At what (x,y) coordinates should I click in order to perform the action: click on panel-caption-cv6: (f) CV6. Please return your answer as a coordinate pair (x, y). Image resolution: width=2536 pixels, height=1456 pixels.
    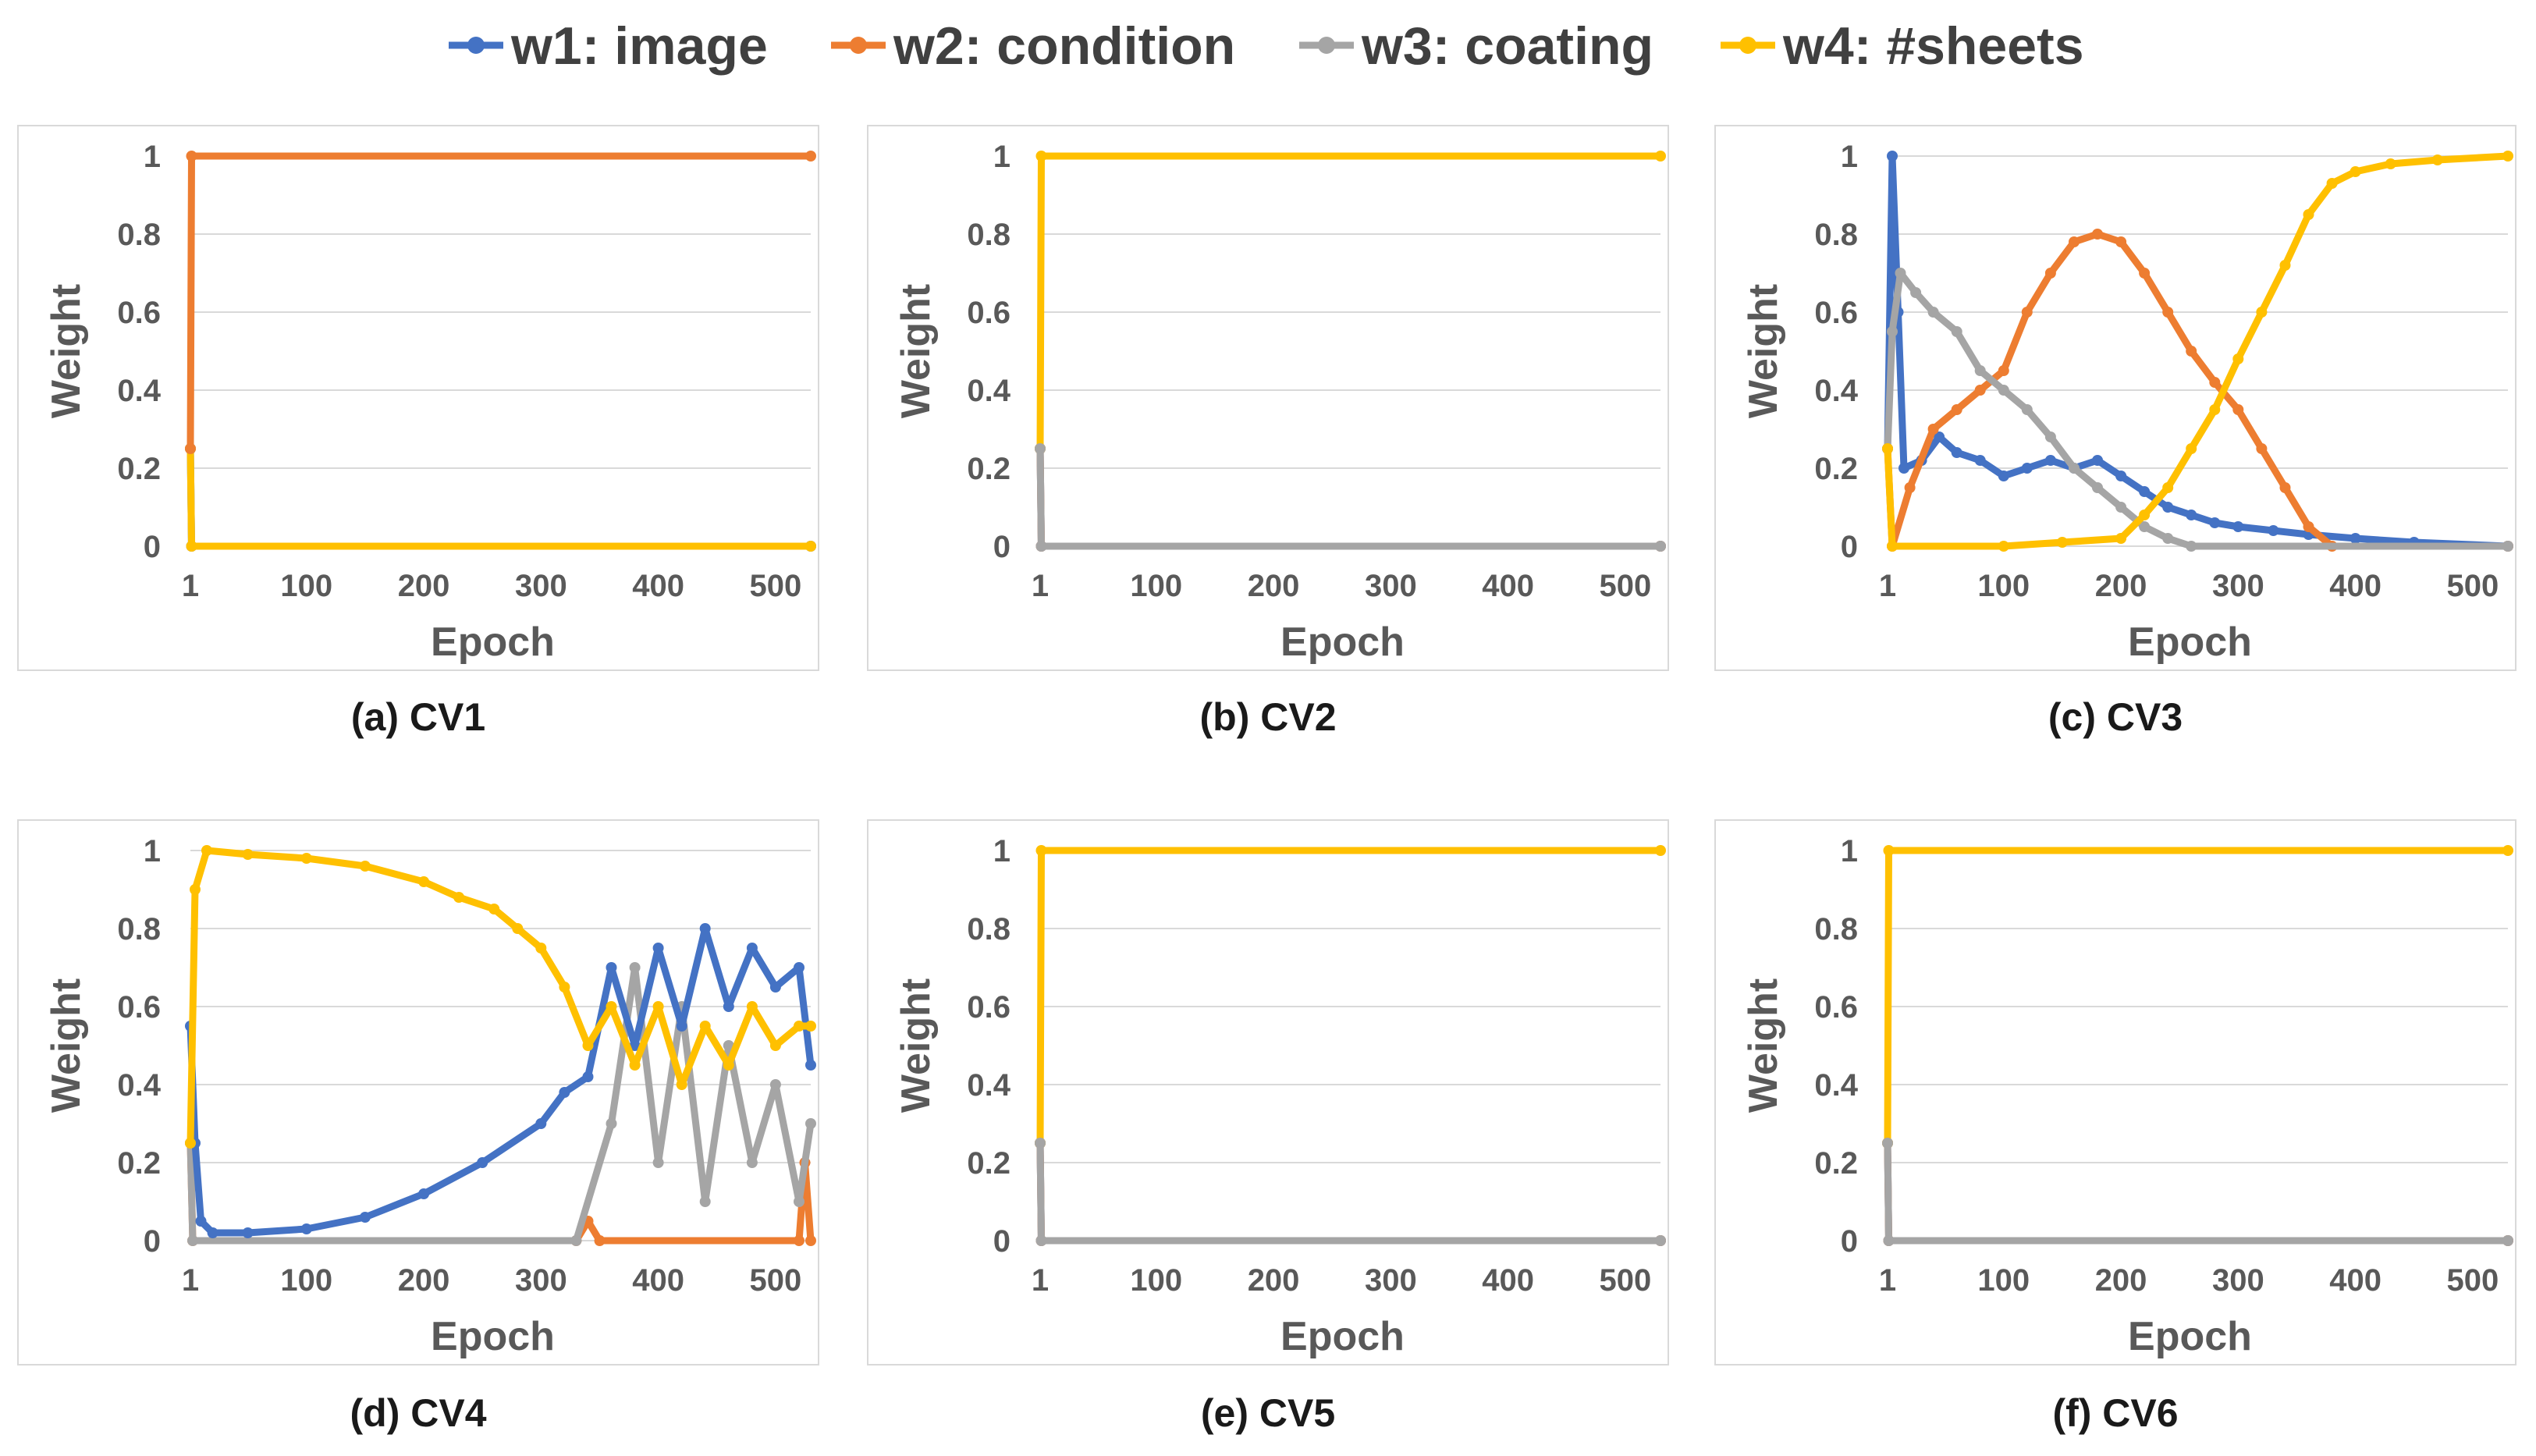
    Looking at the image, I should click on (2115, 1413).